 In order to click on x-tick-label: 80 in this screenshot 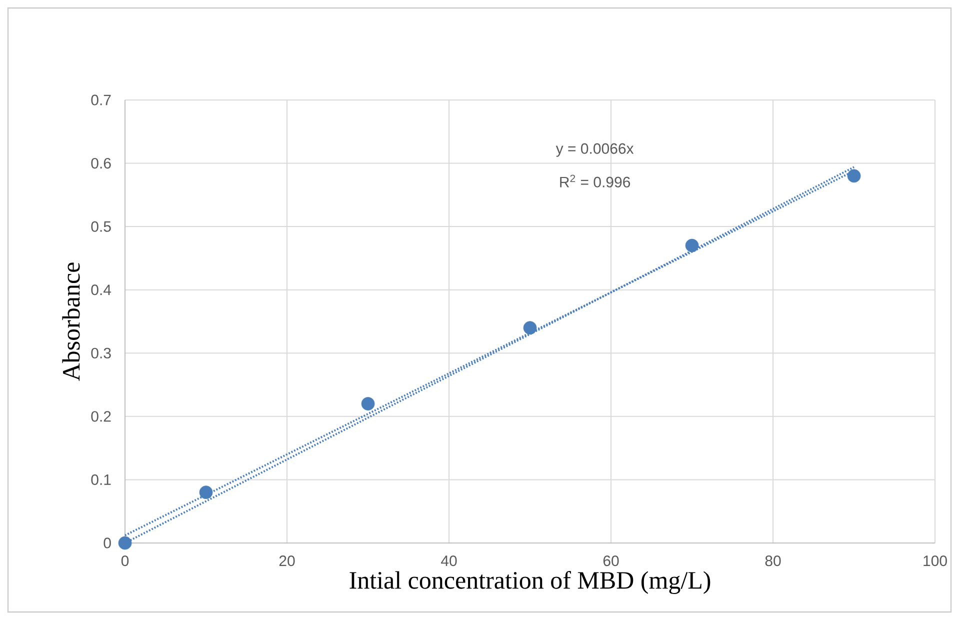, I will do `click(773, 561)`.